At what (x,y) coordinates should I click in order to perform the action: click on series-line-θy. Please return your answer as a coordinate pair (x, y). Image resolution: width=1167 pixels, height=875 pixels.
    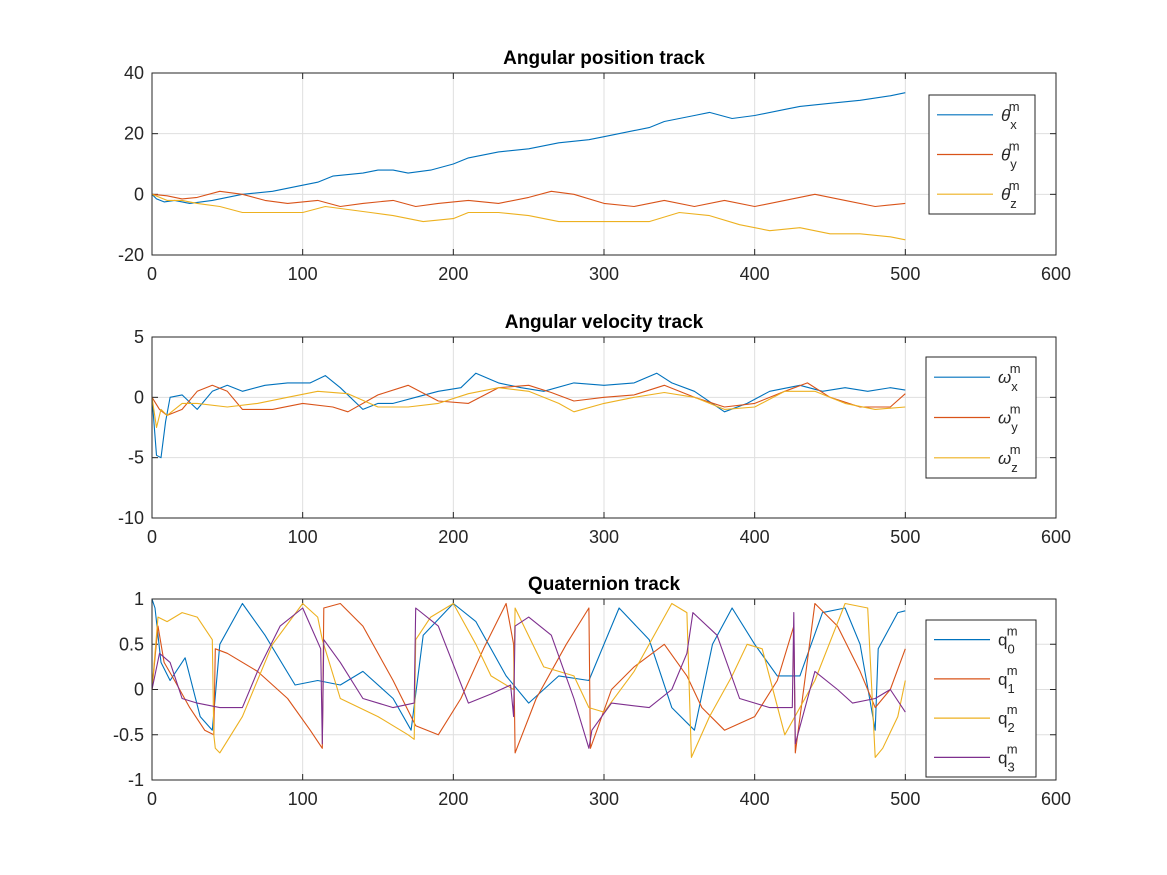
    Looking at the image, I should click on (529, 199).